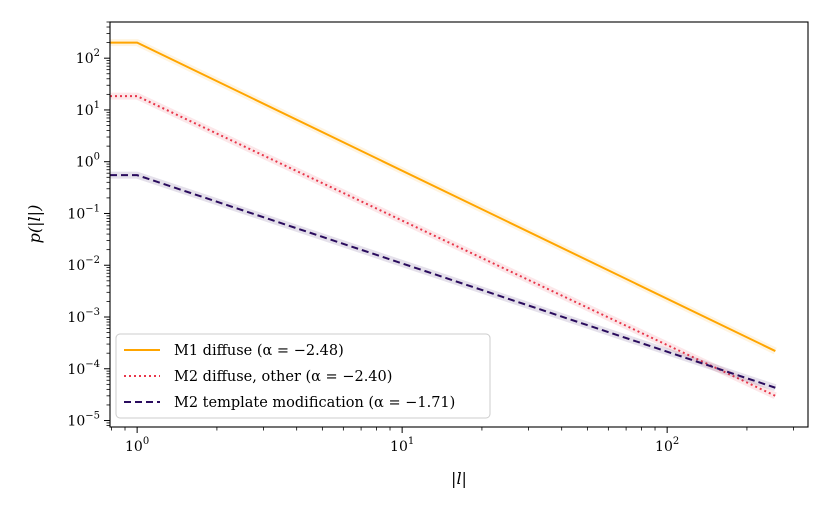  Describe the element at coordinates (97, 53) in the screenshot. I see `y-tick-label-exponent: 2` at that location.